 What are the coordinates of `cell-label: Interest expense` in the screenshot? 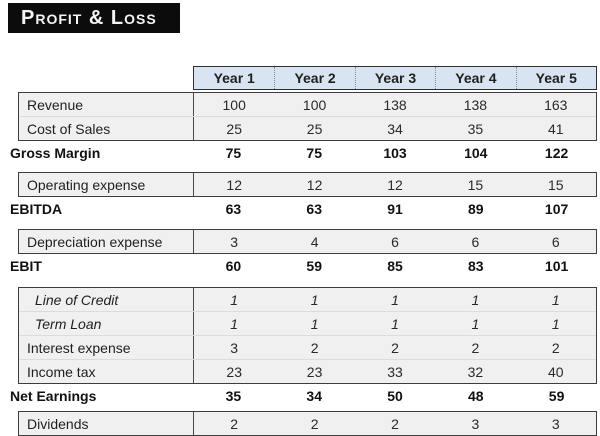 It's located at (106, 347).